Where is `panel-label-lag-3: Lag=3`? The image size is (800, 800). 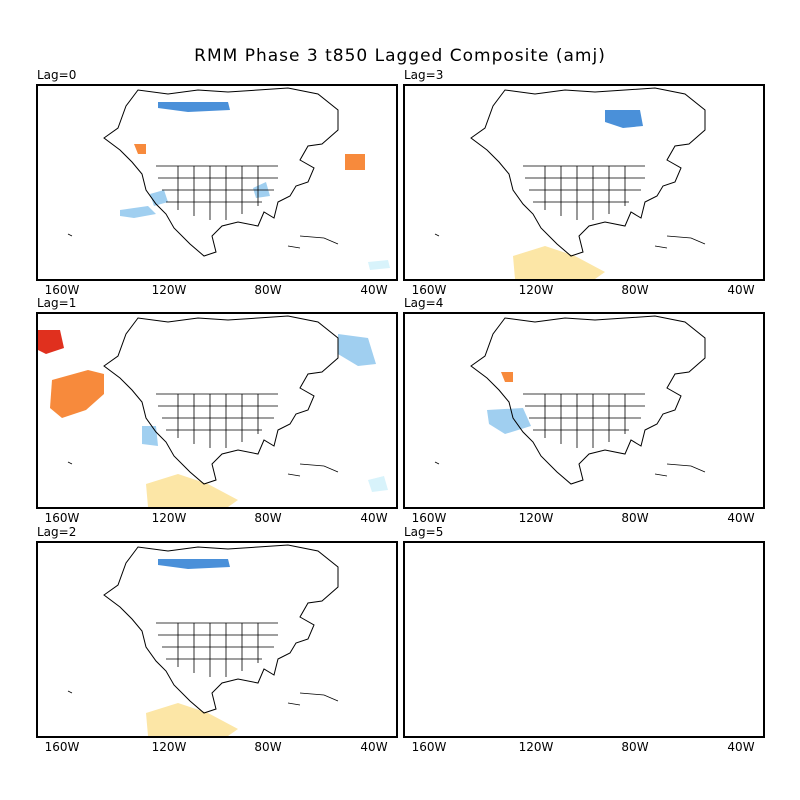
panel-label-lag-3: Lag=3 is located at coordinates (424, 75).